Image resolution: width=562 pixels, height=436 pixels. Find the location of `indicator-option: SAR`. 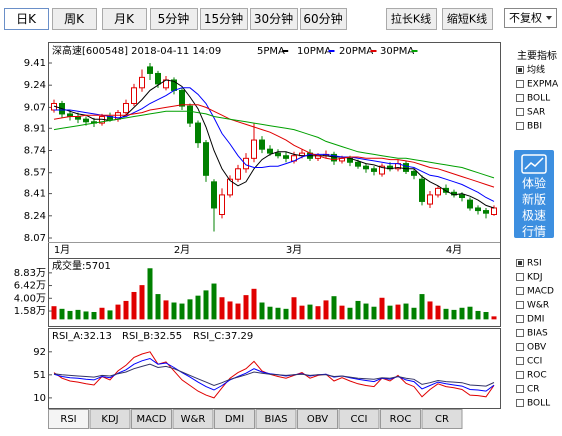

indicator-option: SAR is located at coordinates (536, 113).